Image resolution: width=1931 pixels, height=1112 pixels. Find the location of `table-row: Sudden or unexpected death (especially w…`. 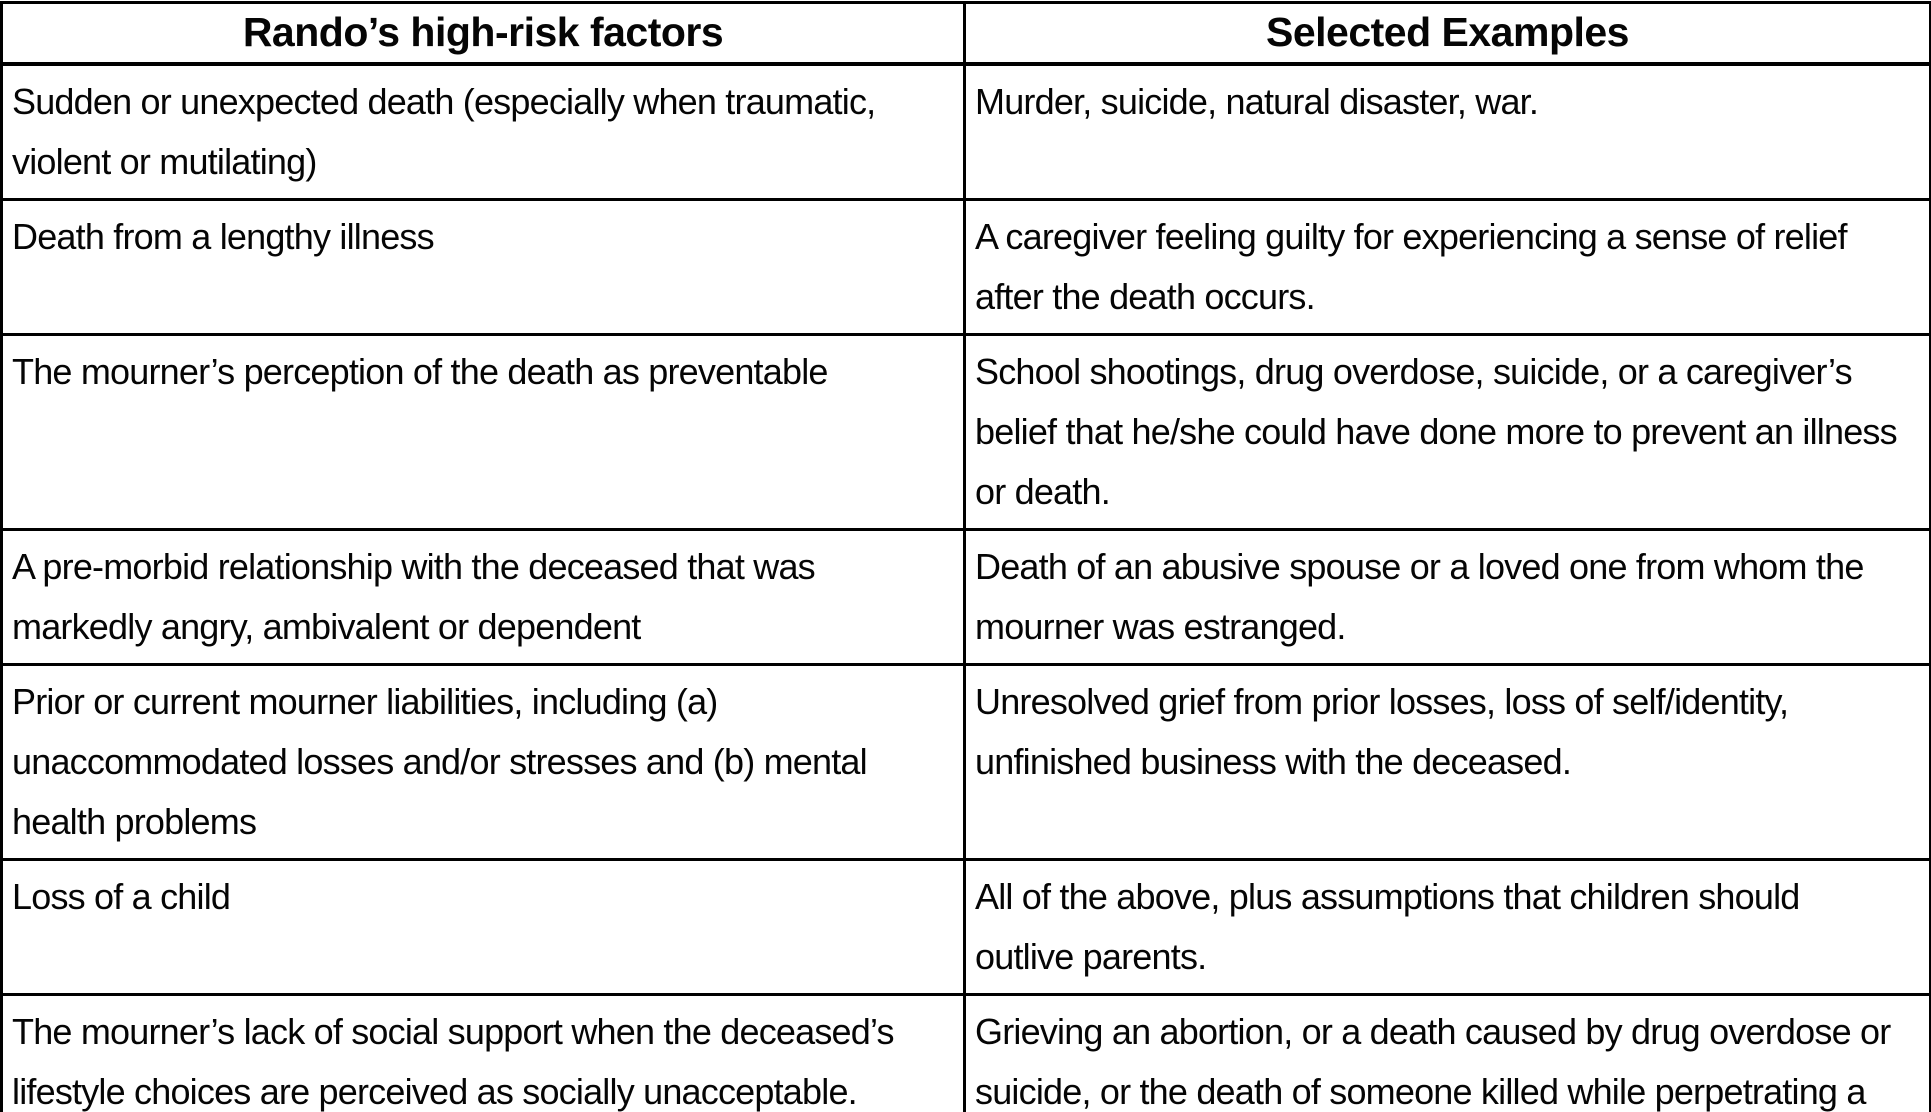

table-row: Sudden or unexpected death (especially w… is located at coordinates (965, 131).